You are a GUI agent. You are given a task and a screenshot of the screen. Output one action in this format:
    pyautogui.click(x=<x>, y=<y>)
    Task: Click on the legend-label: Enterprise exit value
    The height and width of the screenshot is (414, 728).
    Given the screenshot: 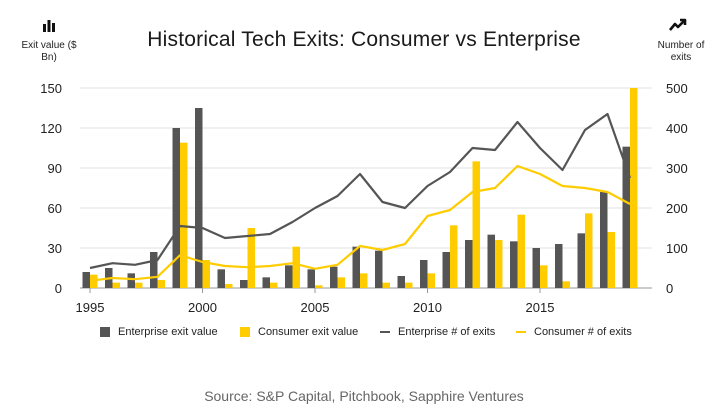 What is the action you would take?
    pyautogui.click(x=168, y=332)
    